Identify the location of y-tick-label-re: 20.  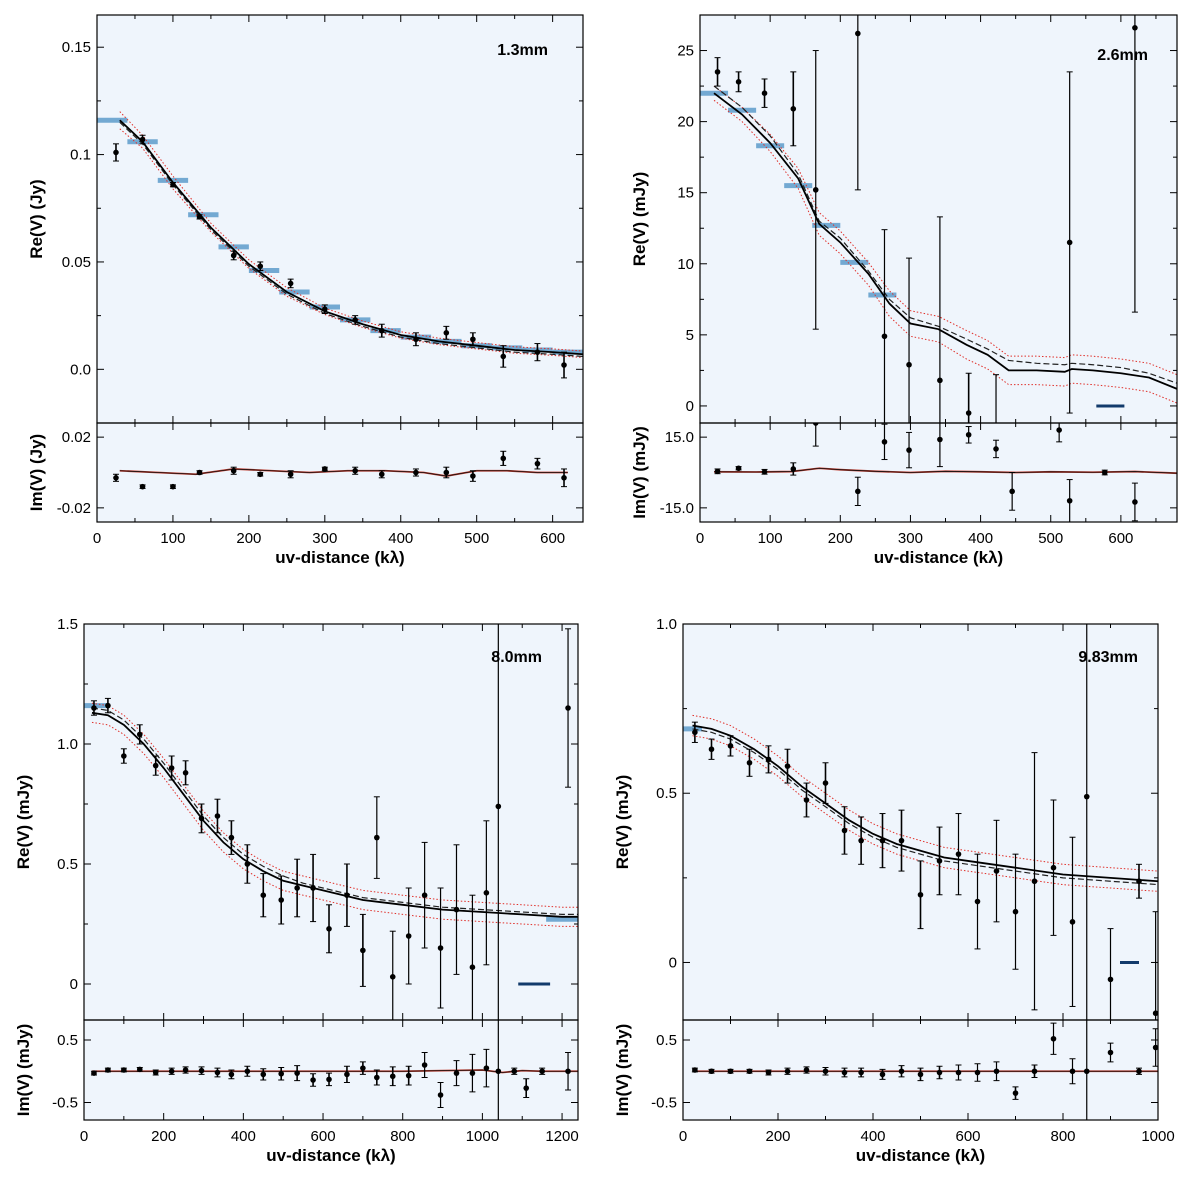
(685, 122).